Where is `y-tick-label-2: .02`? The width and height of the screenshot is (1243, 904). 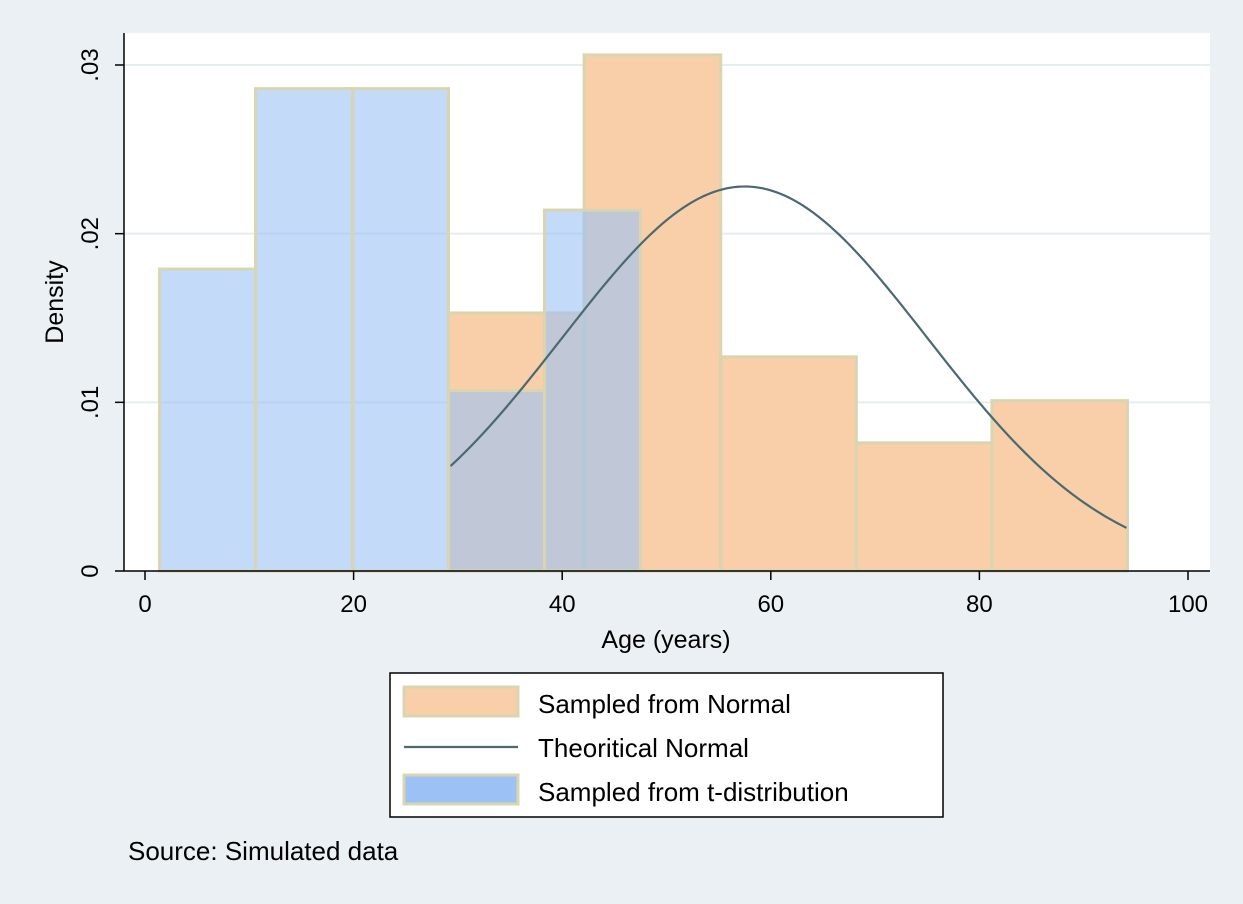
y-tick-label-2: .02 is located at coordinates (90, 233).